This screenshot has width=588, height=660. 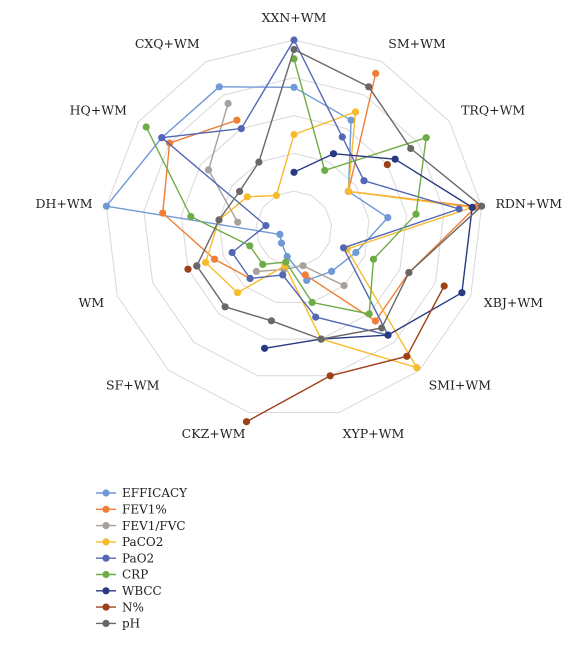 What do you see at coordinates (92, 302) in the screenshot?
I see `axis-label-9: WM` at bounding box center [92, 302].